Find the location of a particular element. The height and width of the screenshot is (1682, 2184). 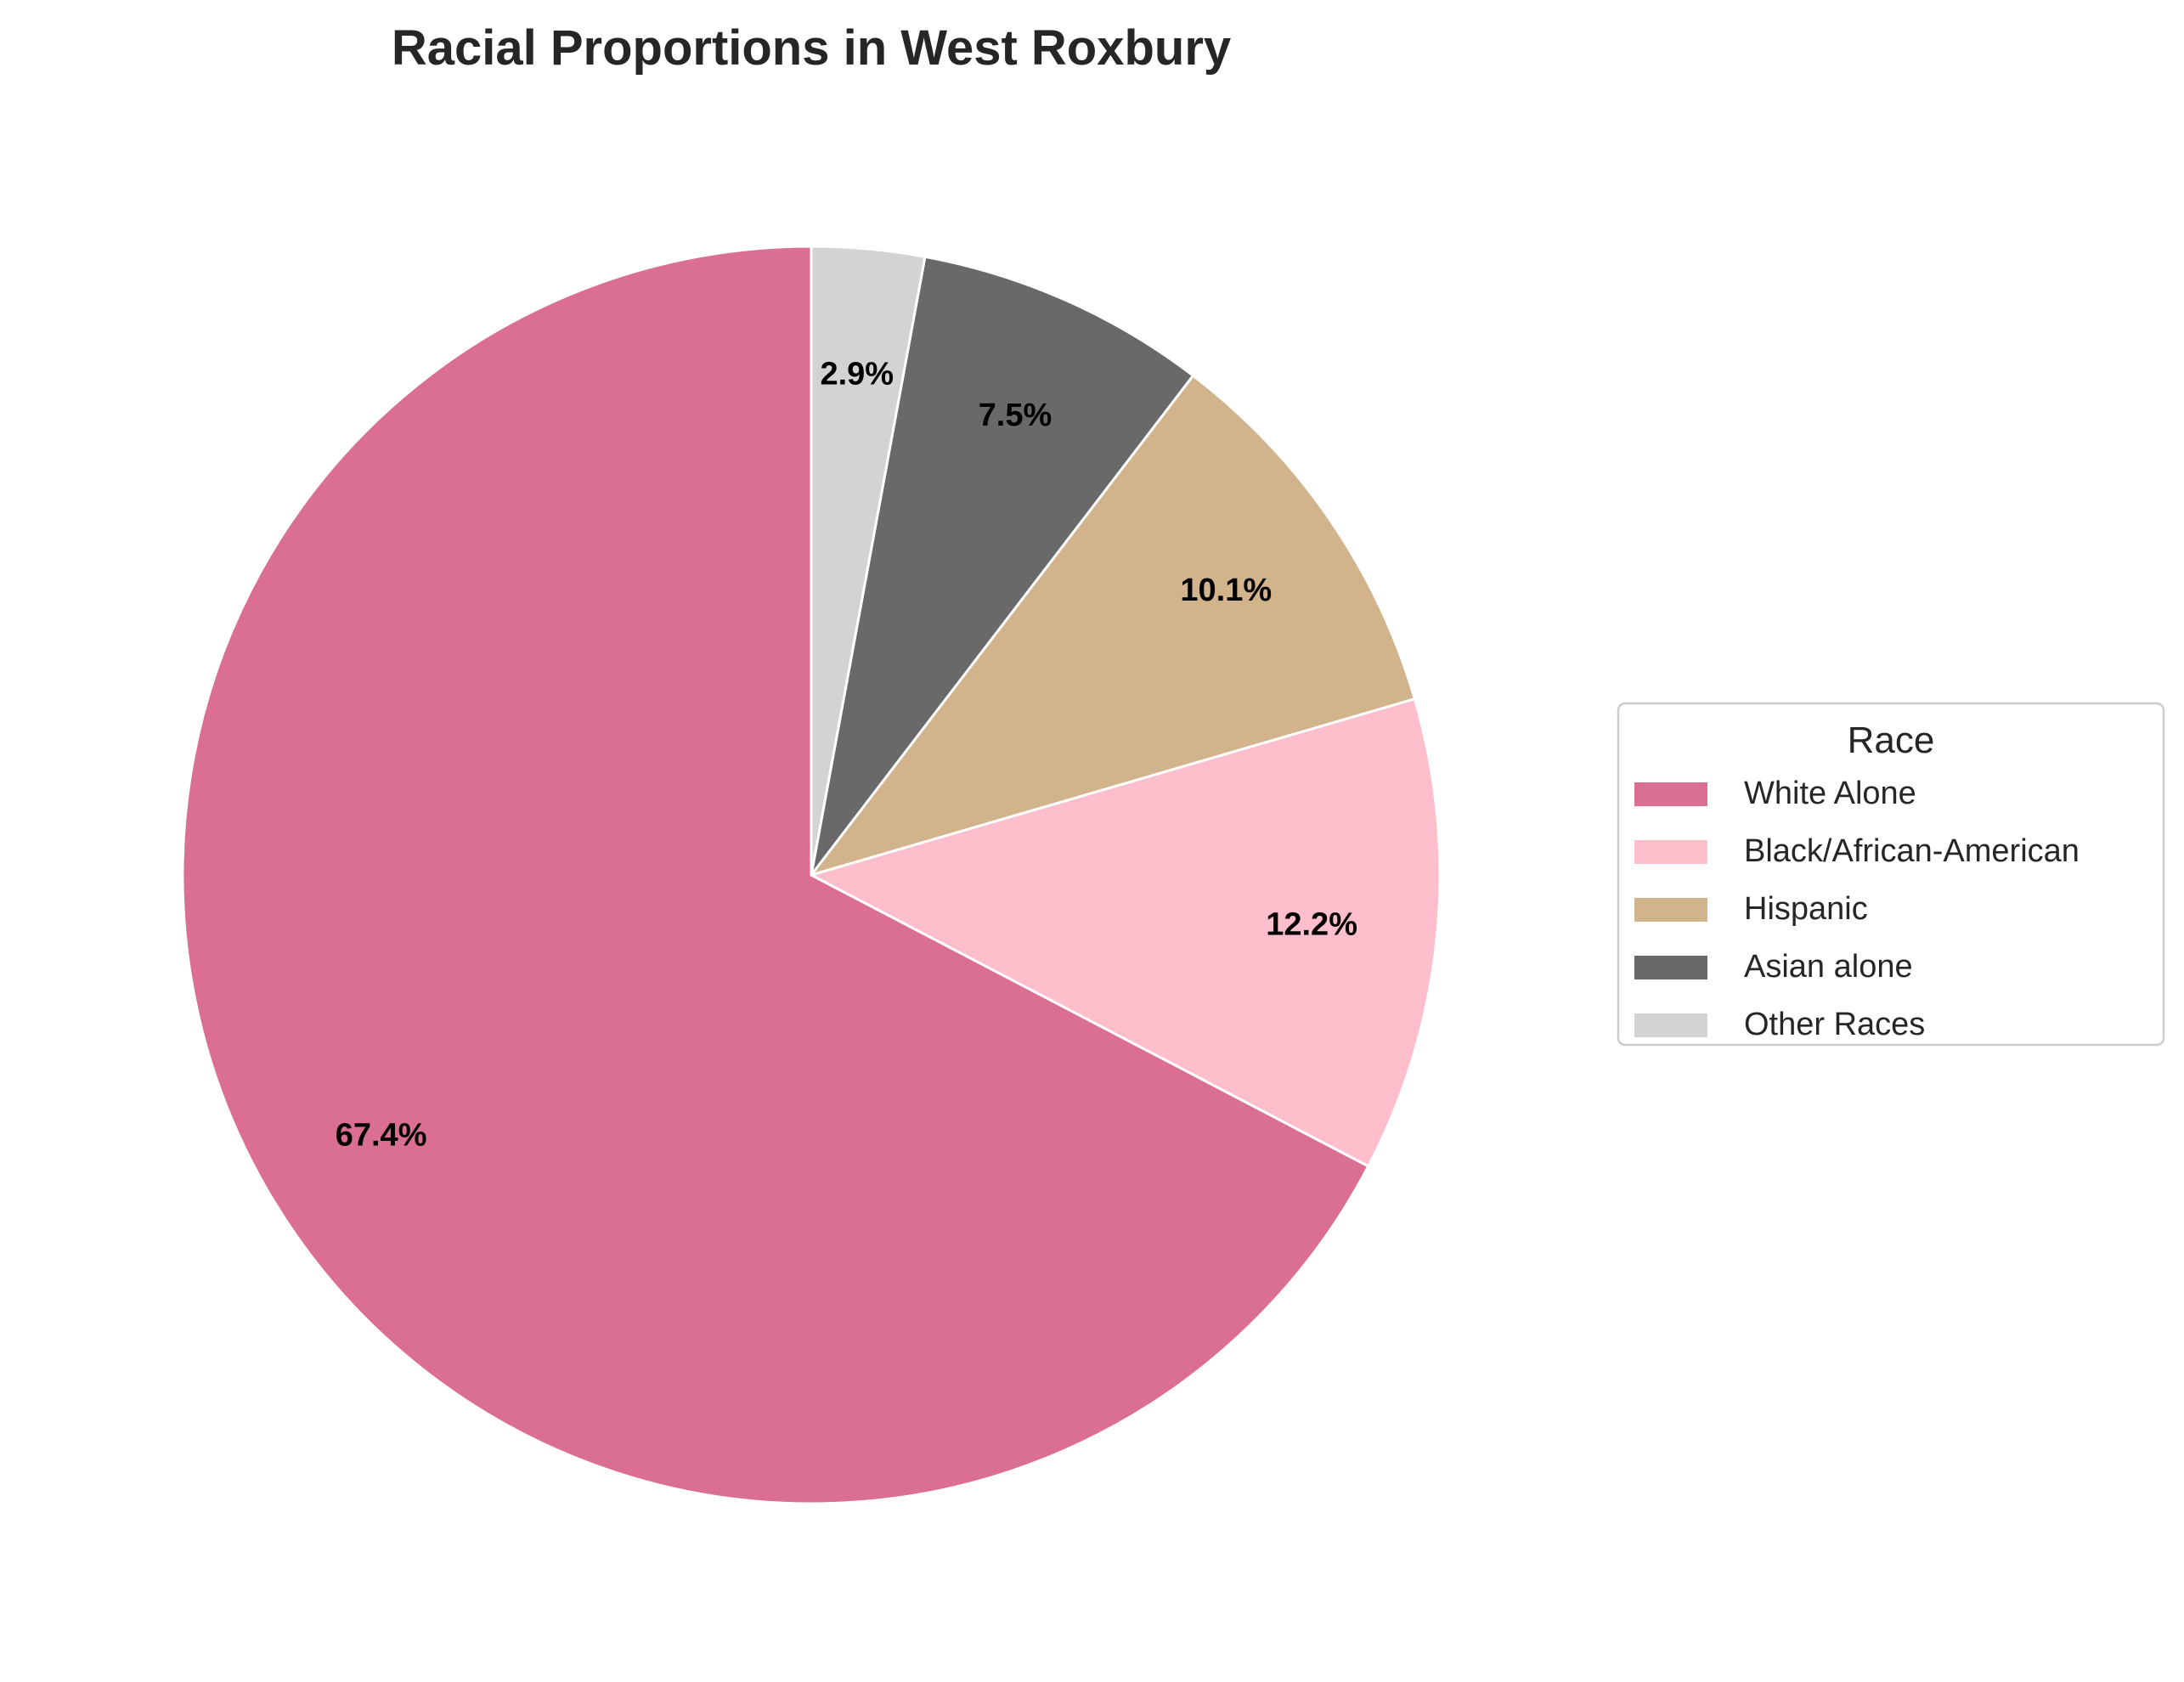

legend-title: Race is located at coordinates (1892, 741).